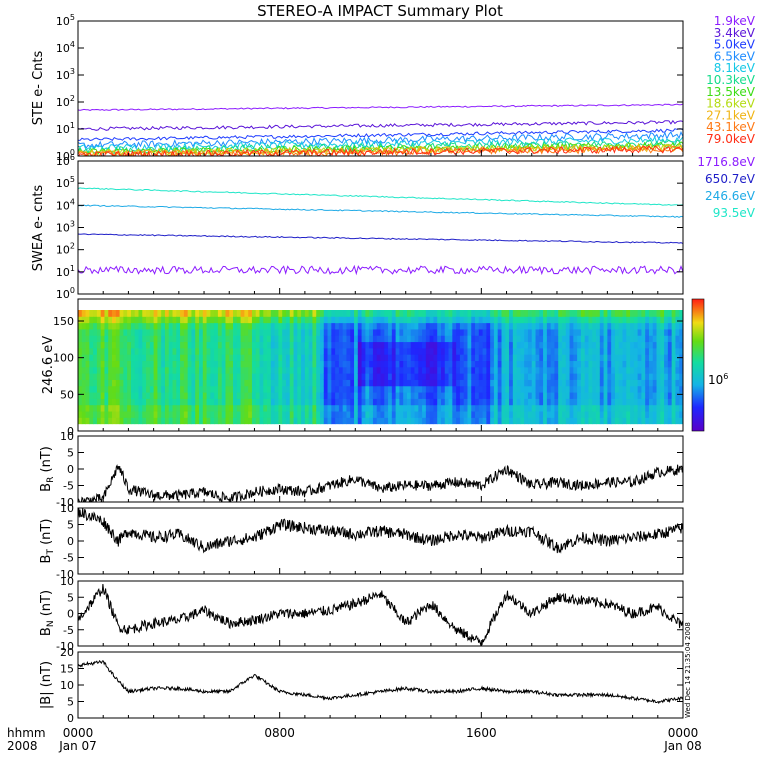 The width and height of the screenshot is (780, 780). I want to click on y-tick-label: 5, so click(70, 702).